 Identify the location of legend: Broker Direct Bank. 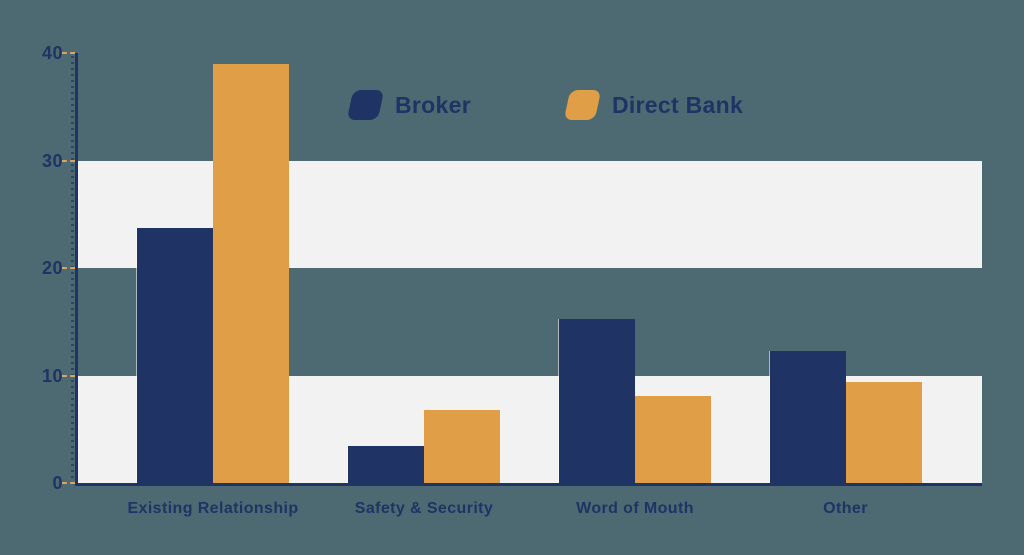
(545, 105).